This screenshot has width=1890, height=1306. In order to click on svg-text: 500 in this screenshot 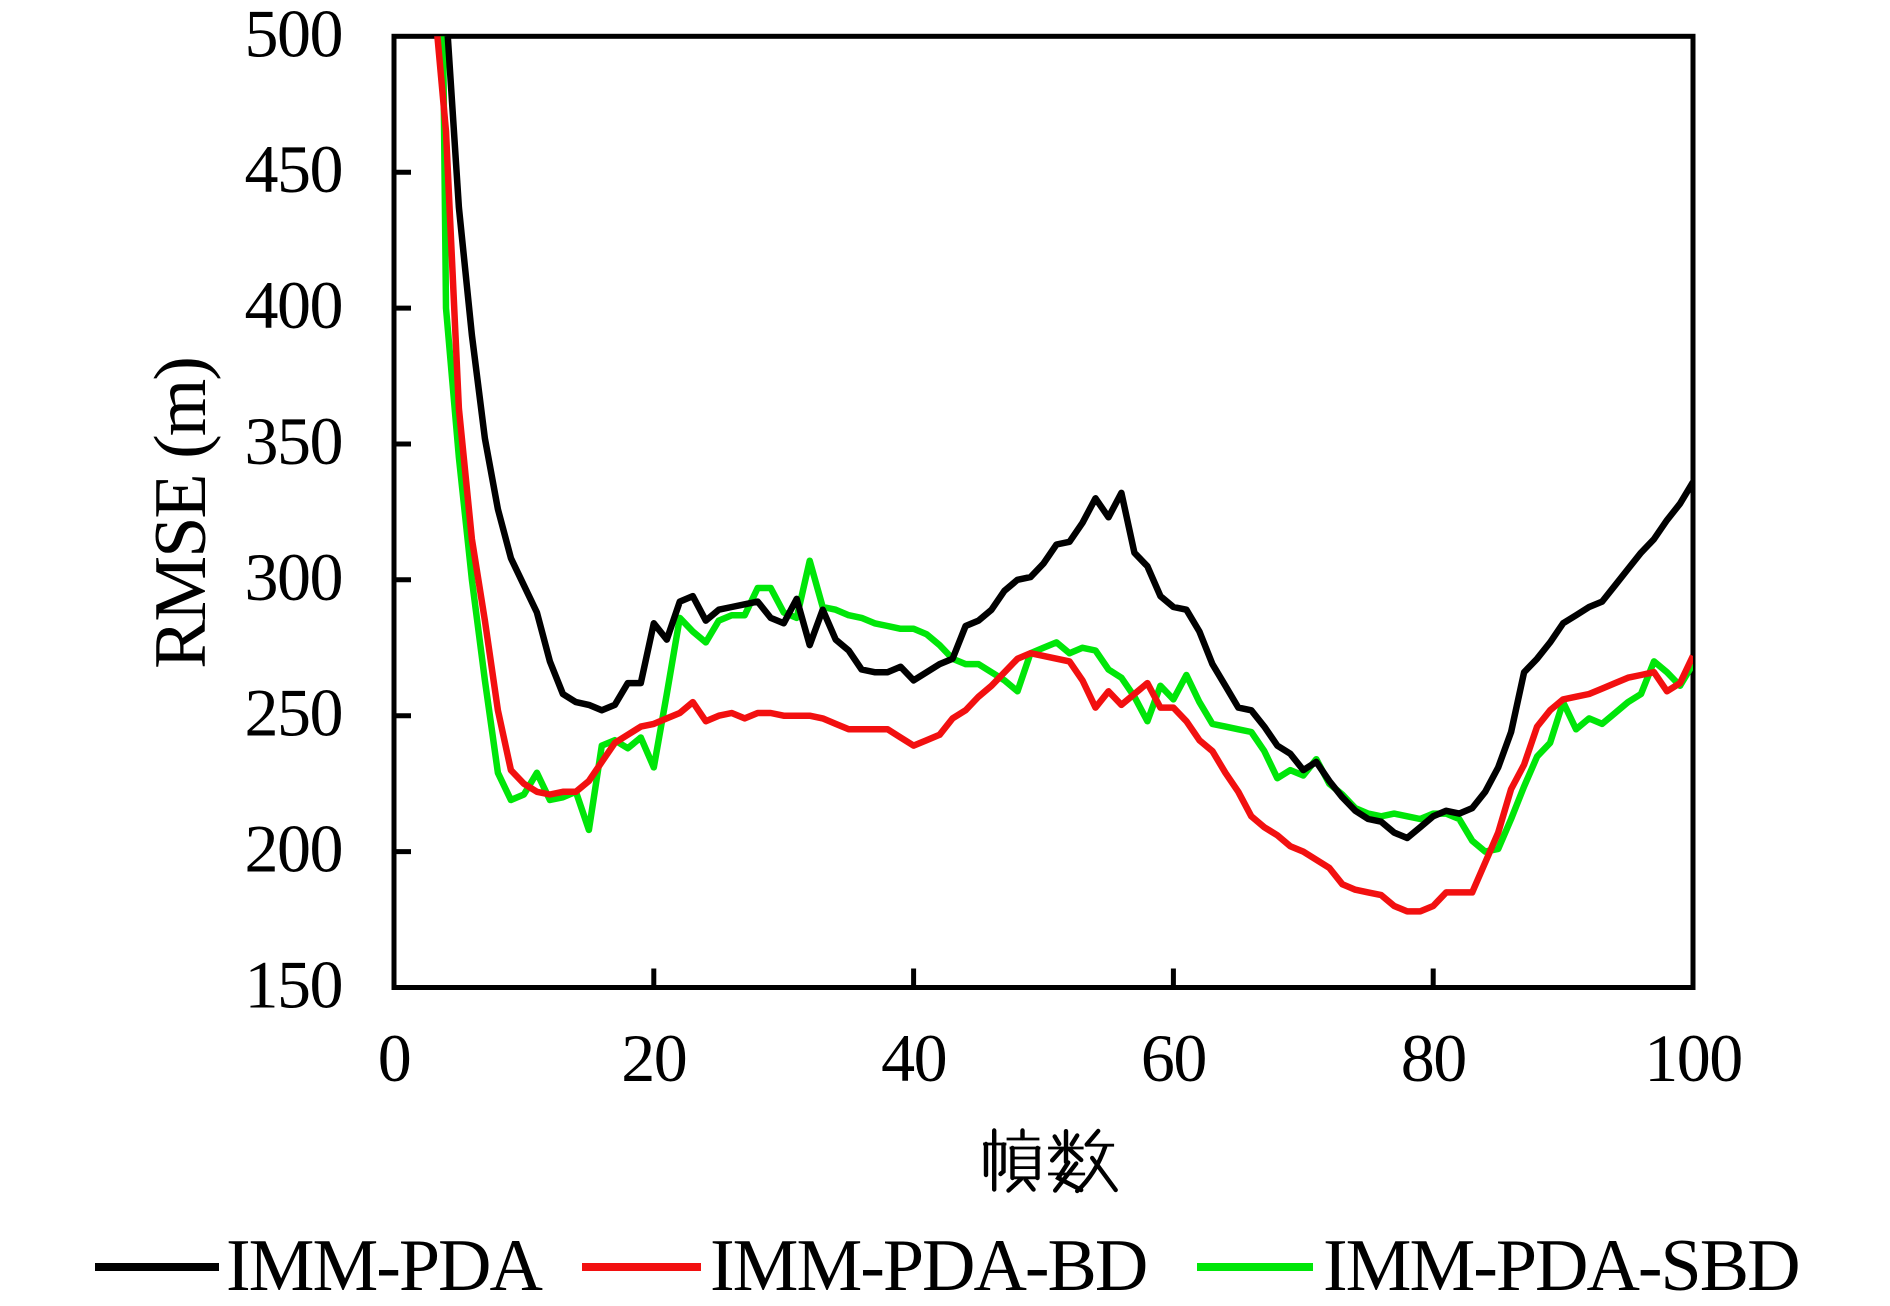, I will do `click(294, 35)`.